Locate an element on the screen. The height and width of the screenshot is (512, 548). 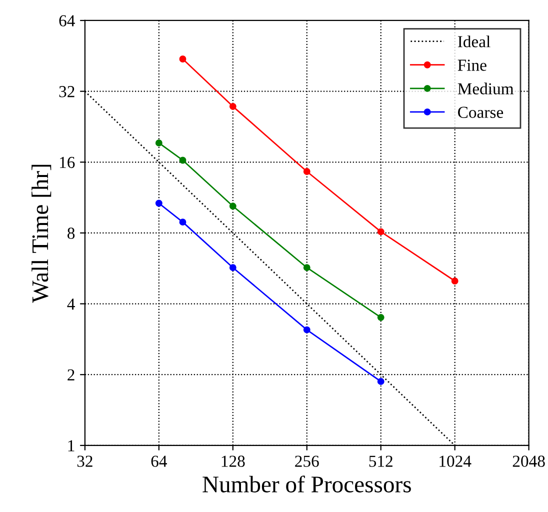
legend-label: Coarse is located at coordinates (481, 112).